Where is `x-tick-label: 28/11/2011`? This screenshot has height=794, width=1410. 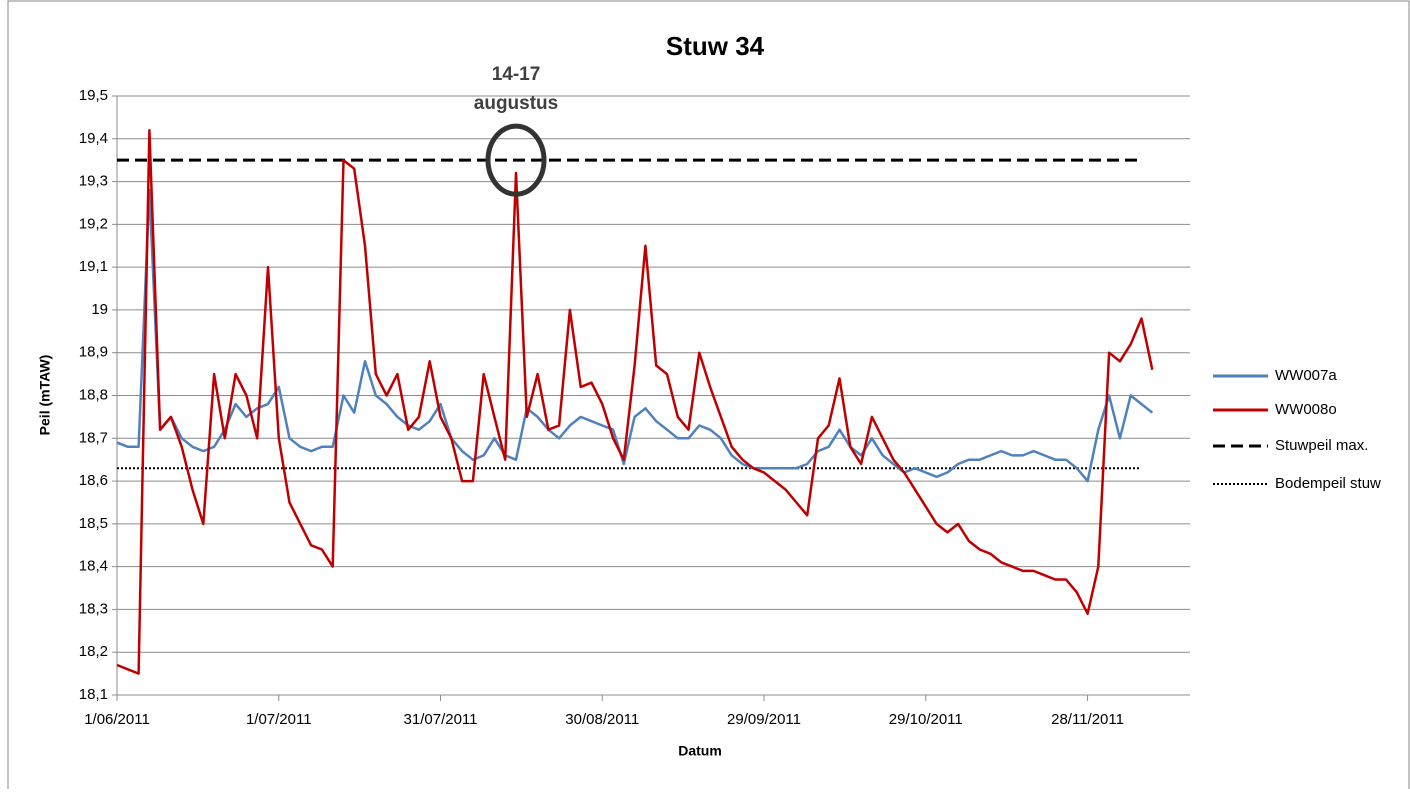
x-tick-label: 28/11/2011 is located at coordinates (1087, 719).